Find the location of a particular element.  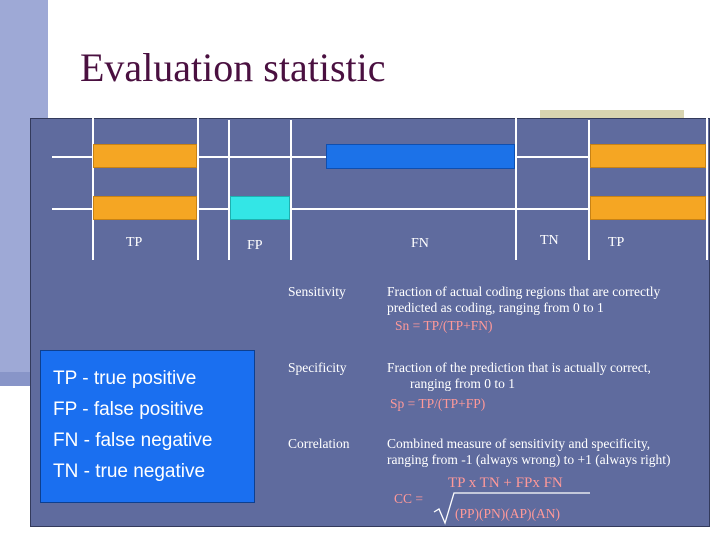

legend-item-tn: TN - true negative is located at coordinates (129, 471).